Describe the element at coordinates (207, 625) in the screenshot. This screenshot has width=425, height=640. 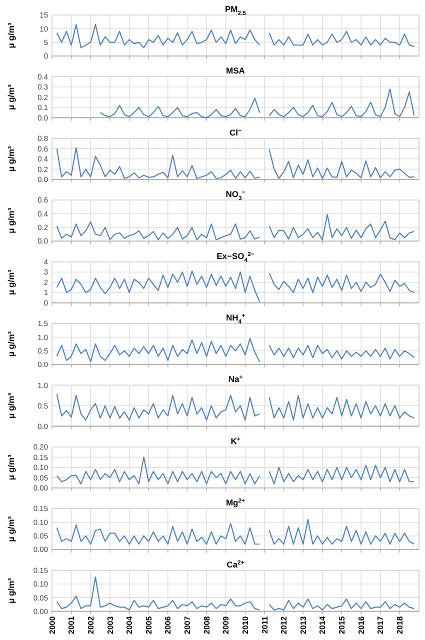
I see `x-tick-label: 2008` at that location.